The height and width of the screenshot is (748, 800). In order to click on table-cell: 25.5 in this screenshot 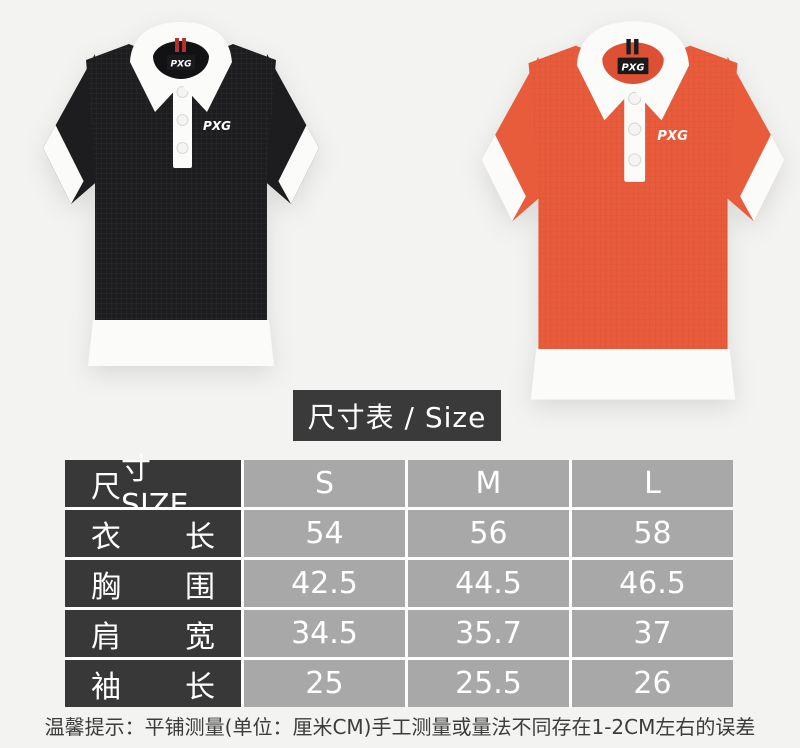, I will do `click(488, 683)`.